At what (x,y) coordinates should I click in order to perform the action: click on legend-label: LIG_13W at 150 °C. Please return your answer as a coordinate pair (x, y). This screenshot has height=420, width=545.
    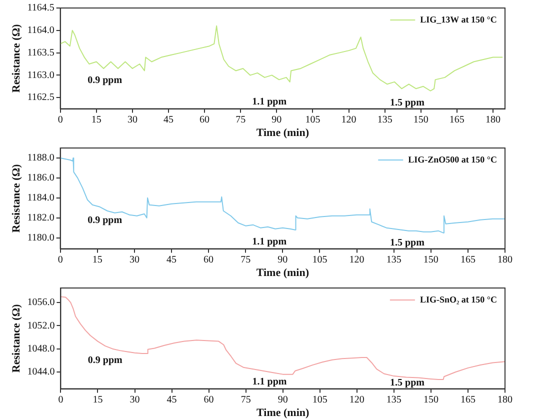
    Looking at the image, I should click on (458, 19).